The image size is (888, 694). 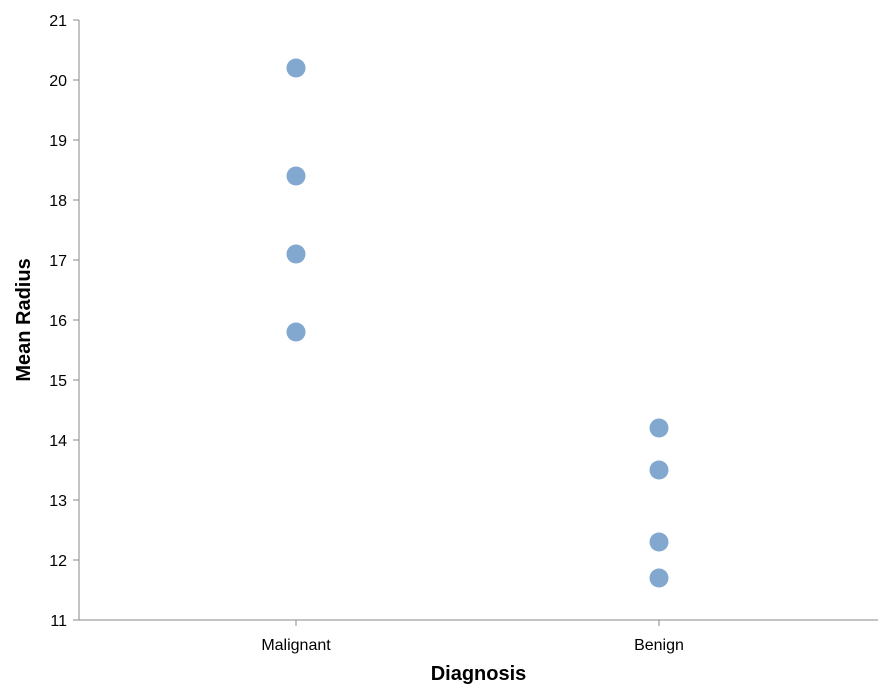 I want to click on y-tick-label: 15, so click(x=58, y=381).